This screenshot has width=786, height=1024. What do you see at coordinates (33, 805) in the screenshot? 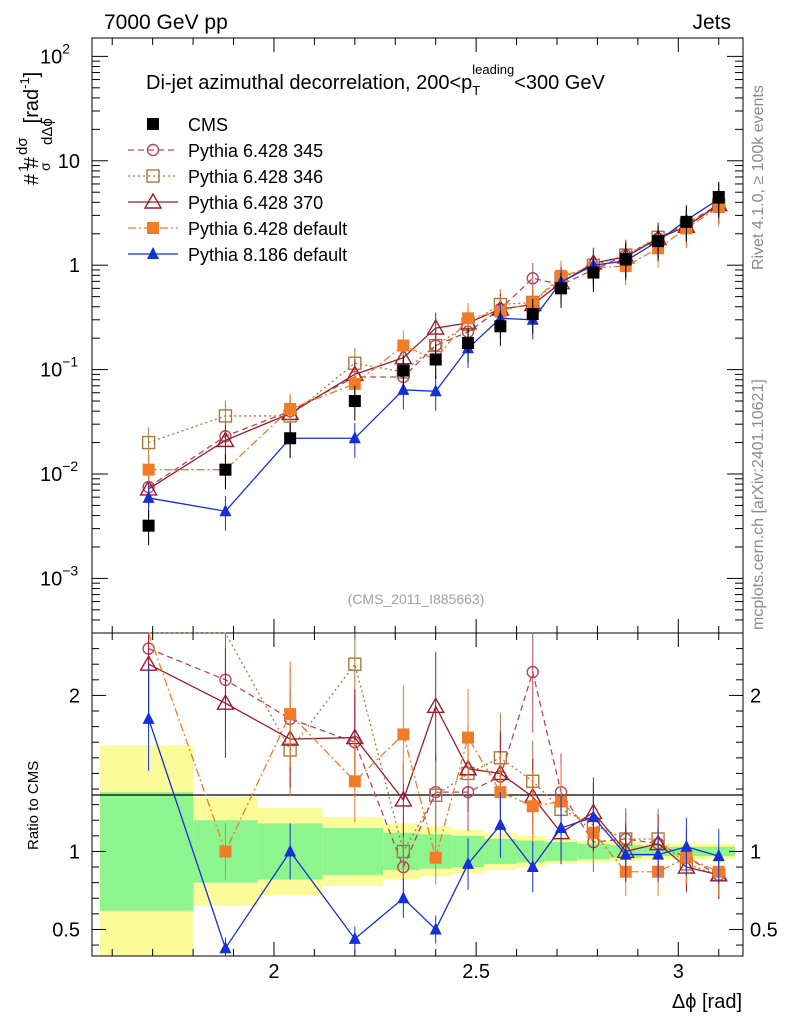
I see `ratio-y-label: Ratio to CMS` at bounding box center [33, 805].